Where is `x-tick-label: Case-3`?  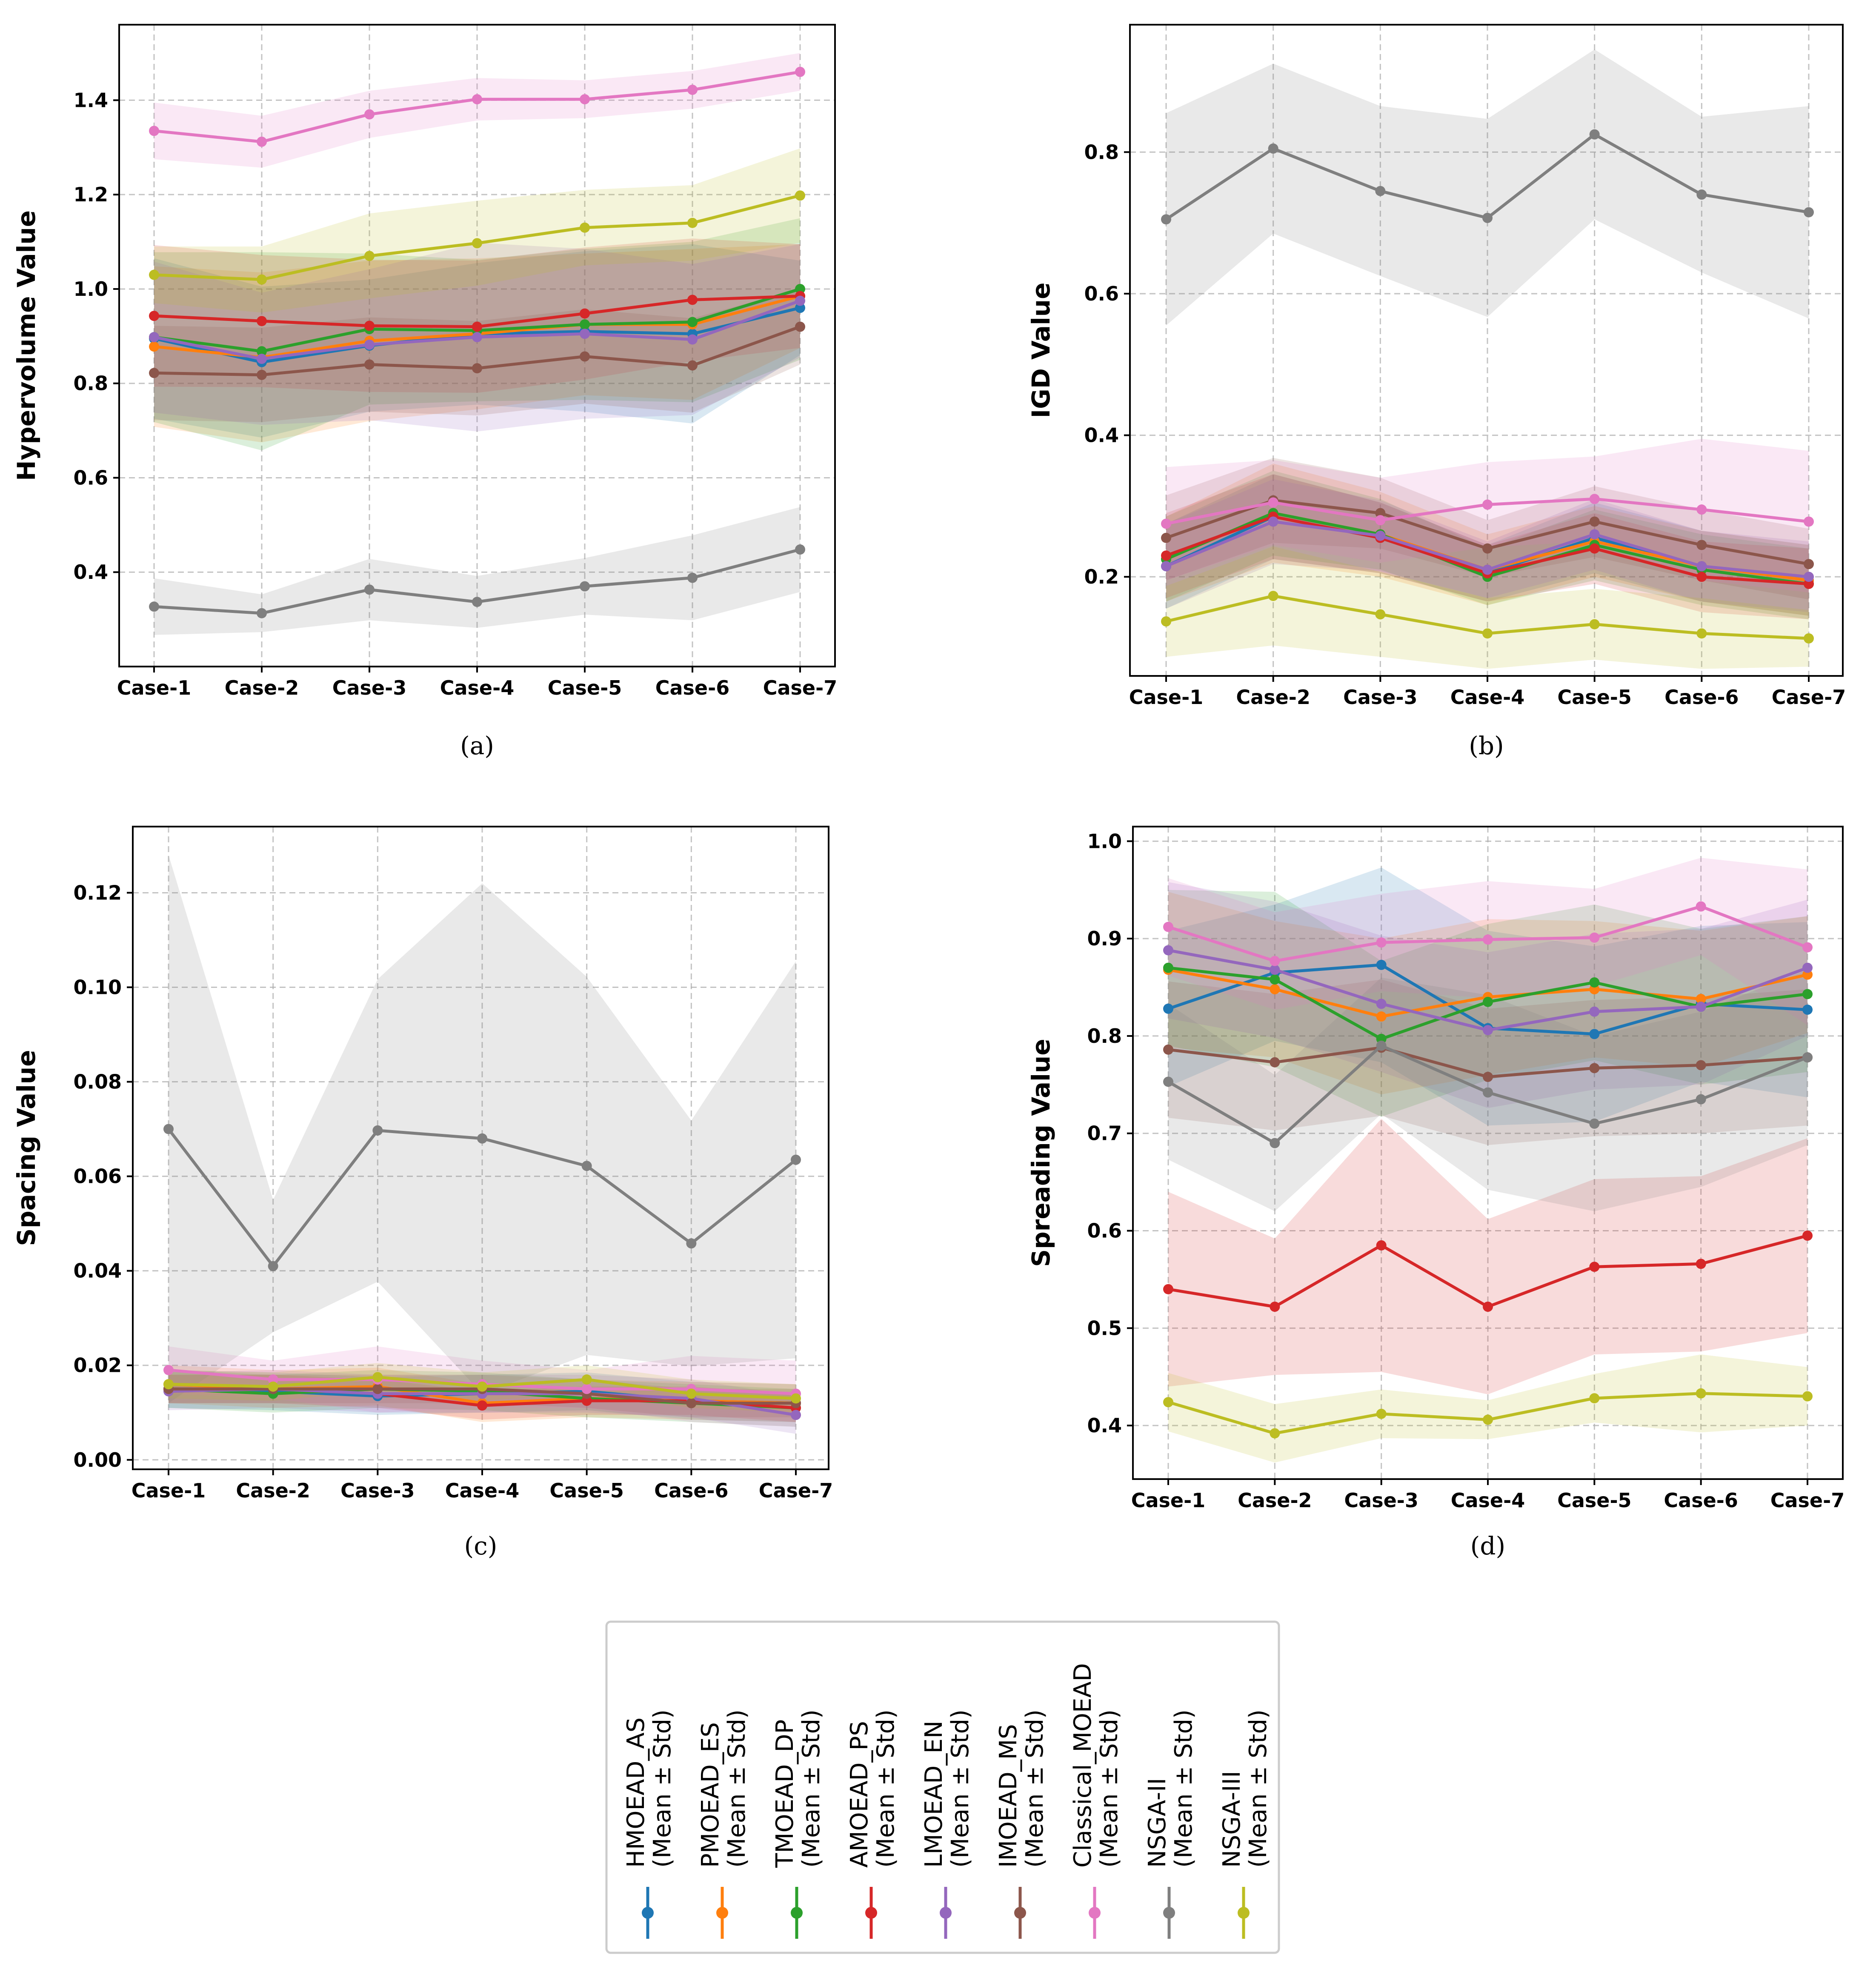
x-tick-label: Case-3 is located at coordinates (1380, 697).